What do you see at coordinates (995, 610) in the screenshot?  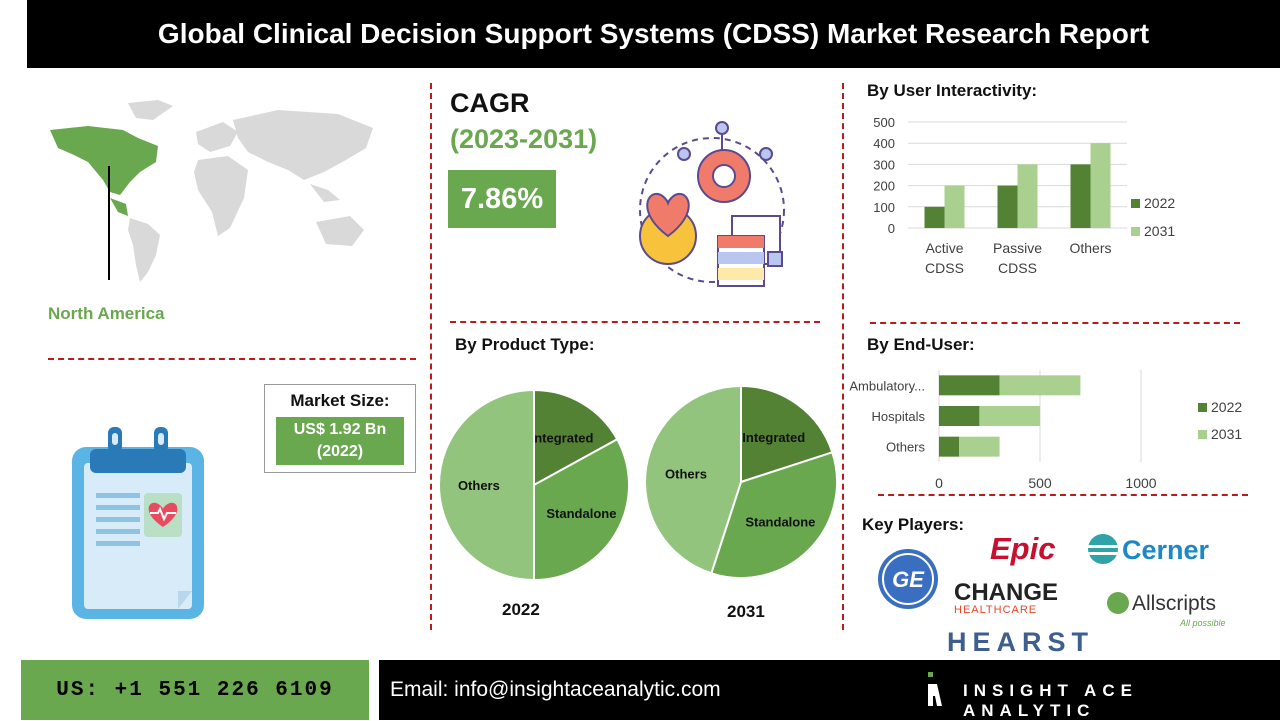 I see `healthcare-logo: HEALTHCARE` at bounding box center [995, 610].